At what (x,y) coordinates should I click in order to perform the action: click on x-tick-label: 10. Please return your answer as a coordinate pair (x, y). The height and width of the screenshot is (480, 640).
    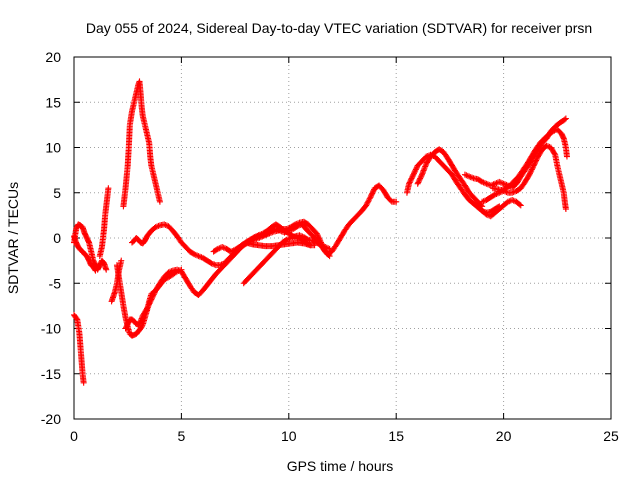
    Looking at the image, I should click on (289, 436).